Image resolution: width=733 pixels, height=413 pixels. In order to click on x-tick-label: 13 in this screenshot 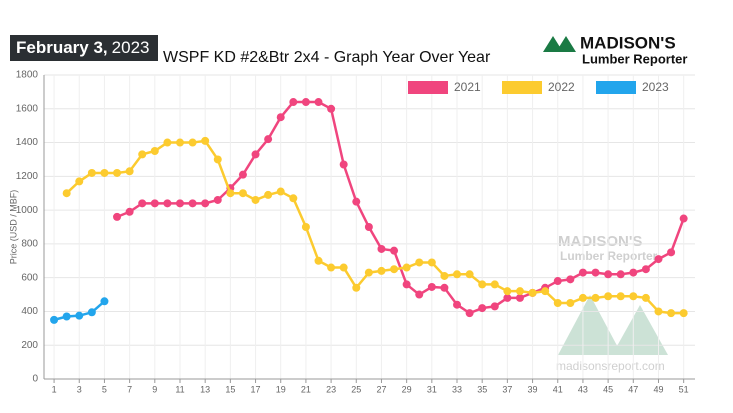, I will do `click(205, 389)`.